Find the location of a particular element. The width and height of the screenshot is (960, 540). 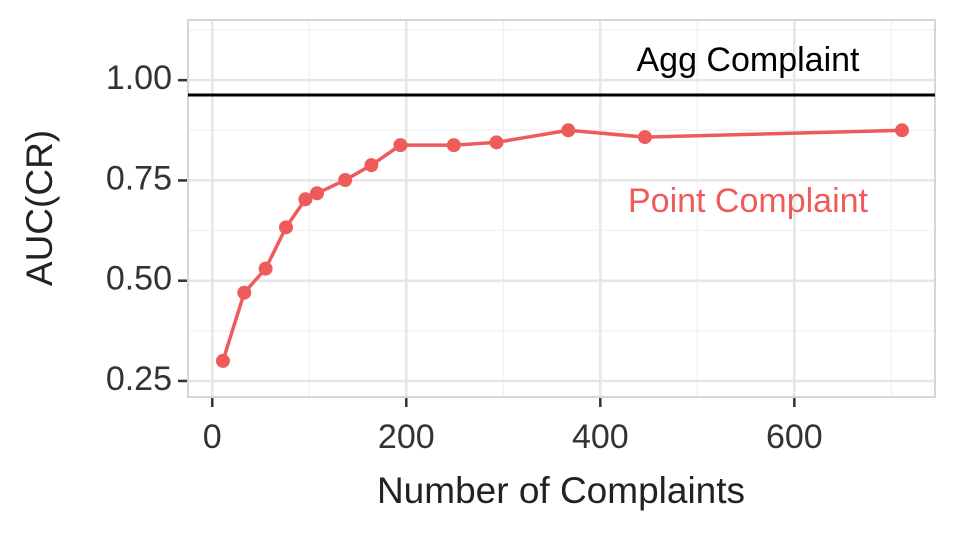

series-label: Point Complaint is located at coordinates (748, 201).